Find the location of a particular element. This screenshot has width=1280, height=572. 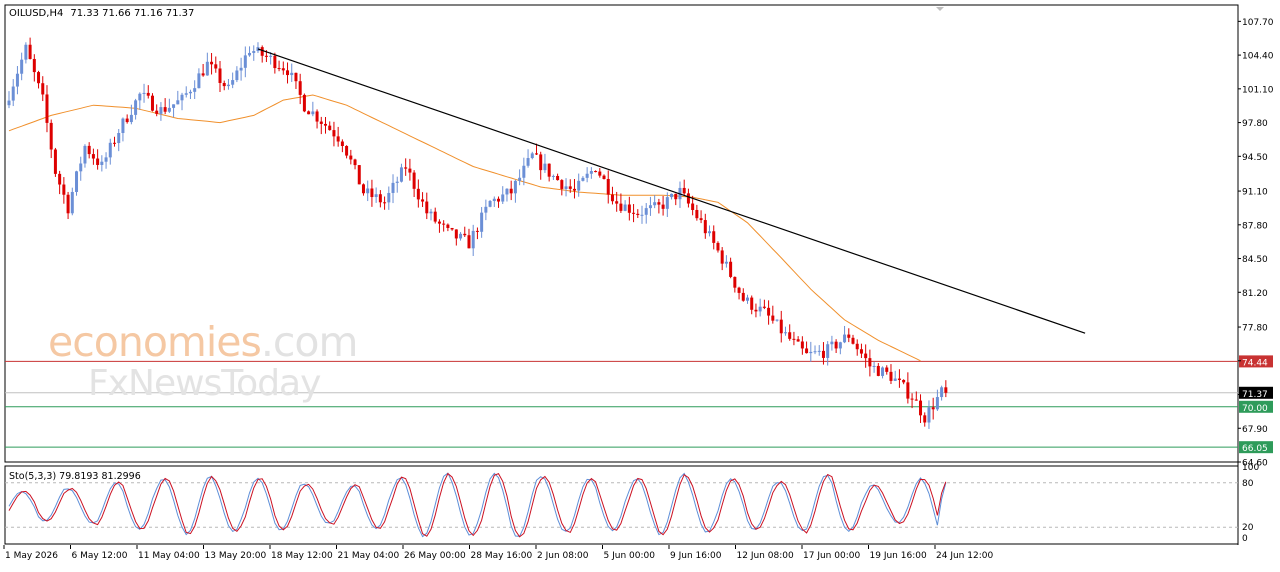

time-tick-label: 1 May 2026 is located at coordinates (31, 556).